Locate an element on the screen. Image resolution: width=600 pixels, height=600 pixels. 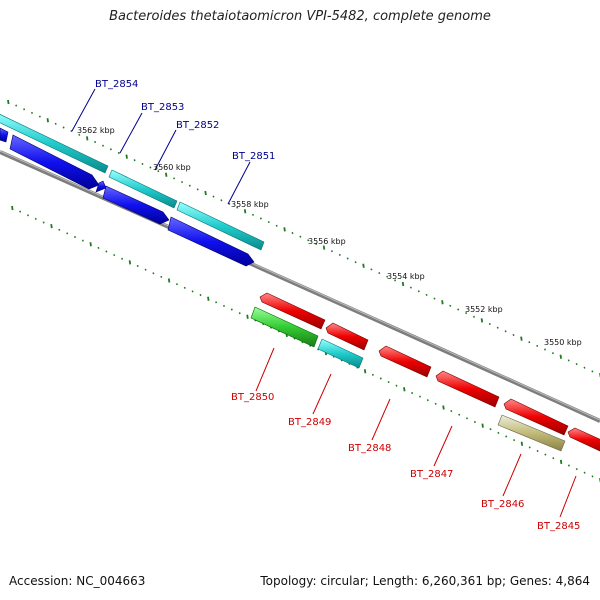
scale-label: 3554 kbp is located at coordinates (406, 276).